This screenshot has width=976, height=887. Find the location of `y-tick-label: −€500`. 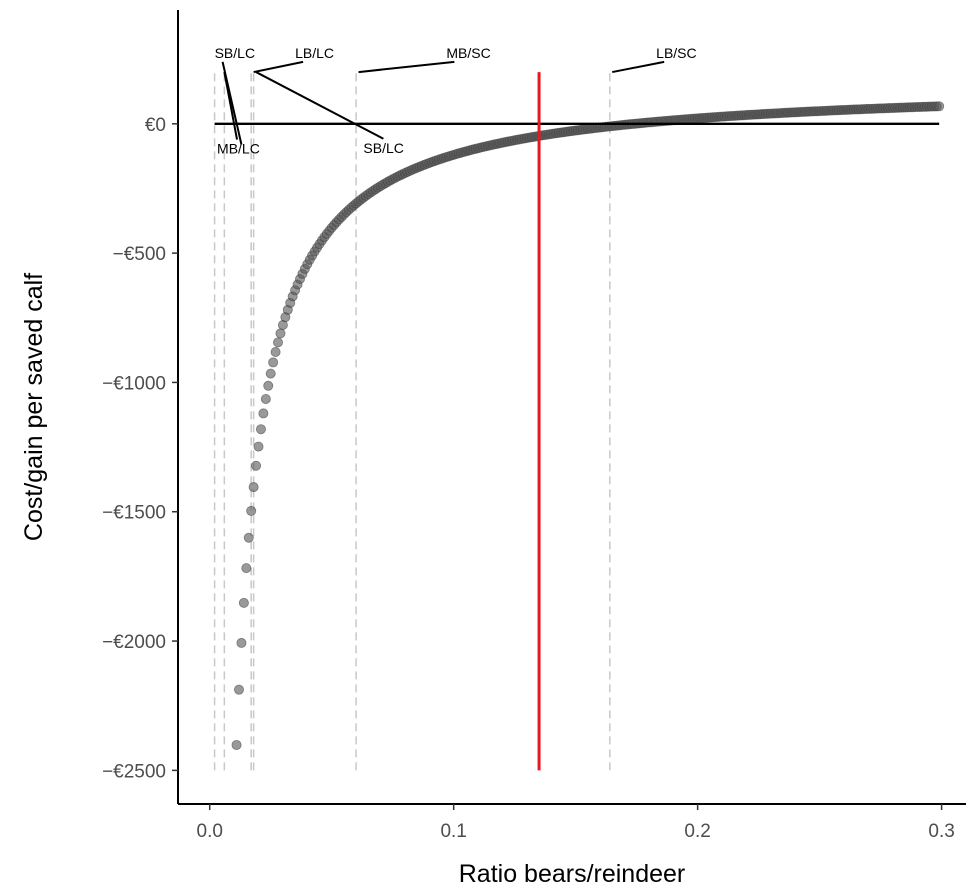

y-tick-label: −€500 is located at coordinates (139, 254).